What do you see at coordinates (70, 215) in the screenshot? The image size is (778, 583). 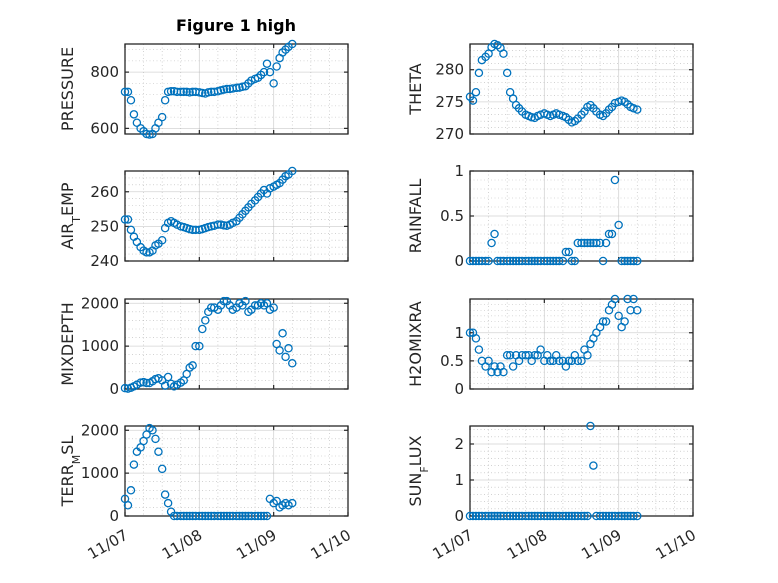 I see `y-axis-label: AIRTEMP` at bounding box center [70, 215].